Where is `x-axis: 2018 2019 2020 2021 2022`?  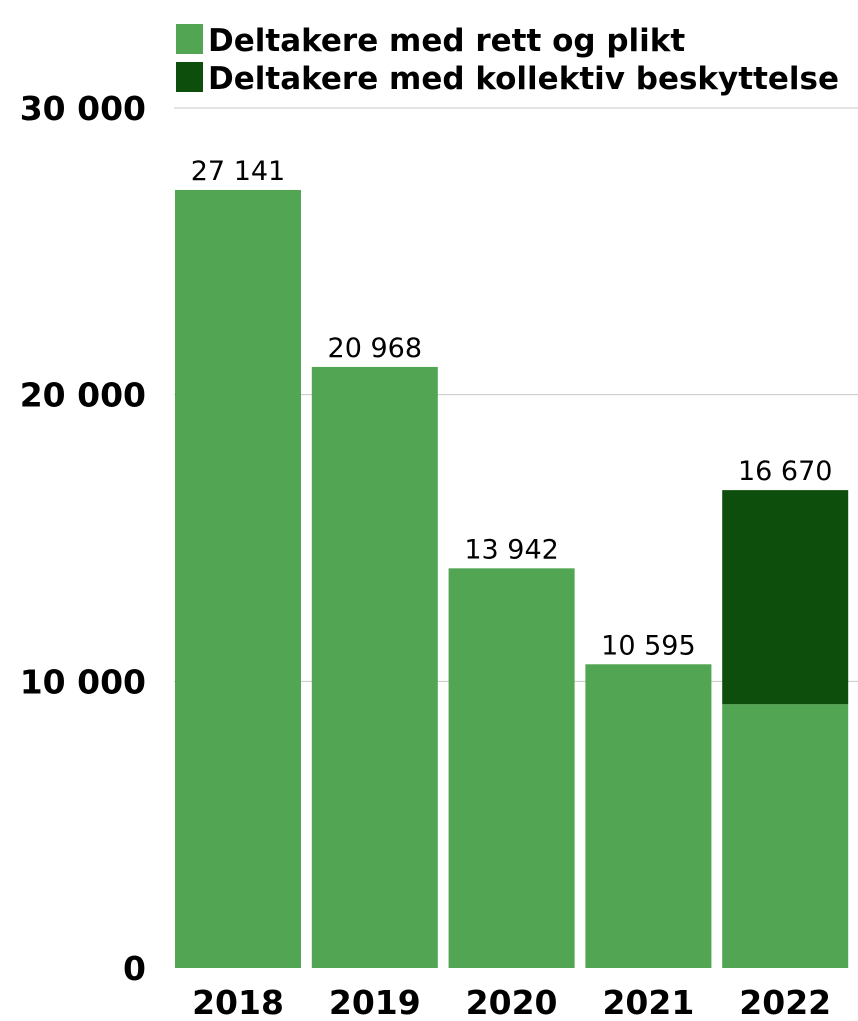 x-axis: 2018 2019 2020 2021 2022 is located at coordinates (511, 1002).